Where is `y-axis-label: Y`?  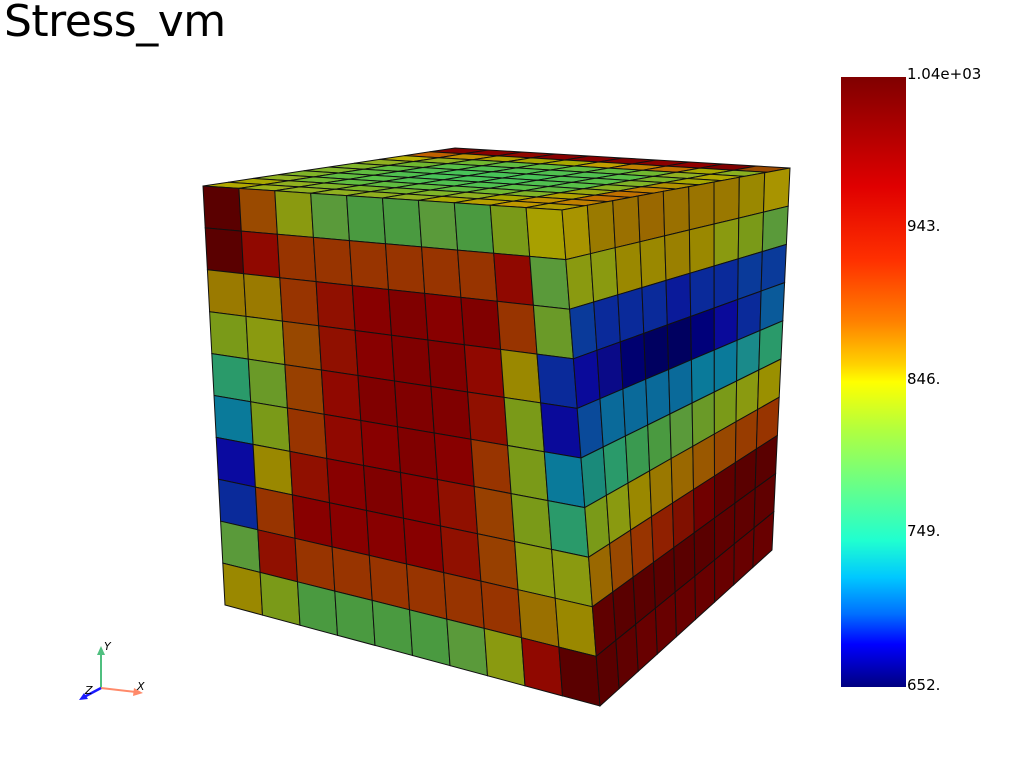
y-axis-label: Y is located at coordinates (107, 646).